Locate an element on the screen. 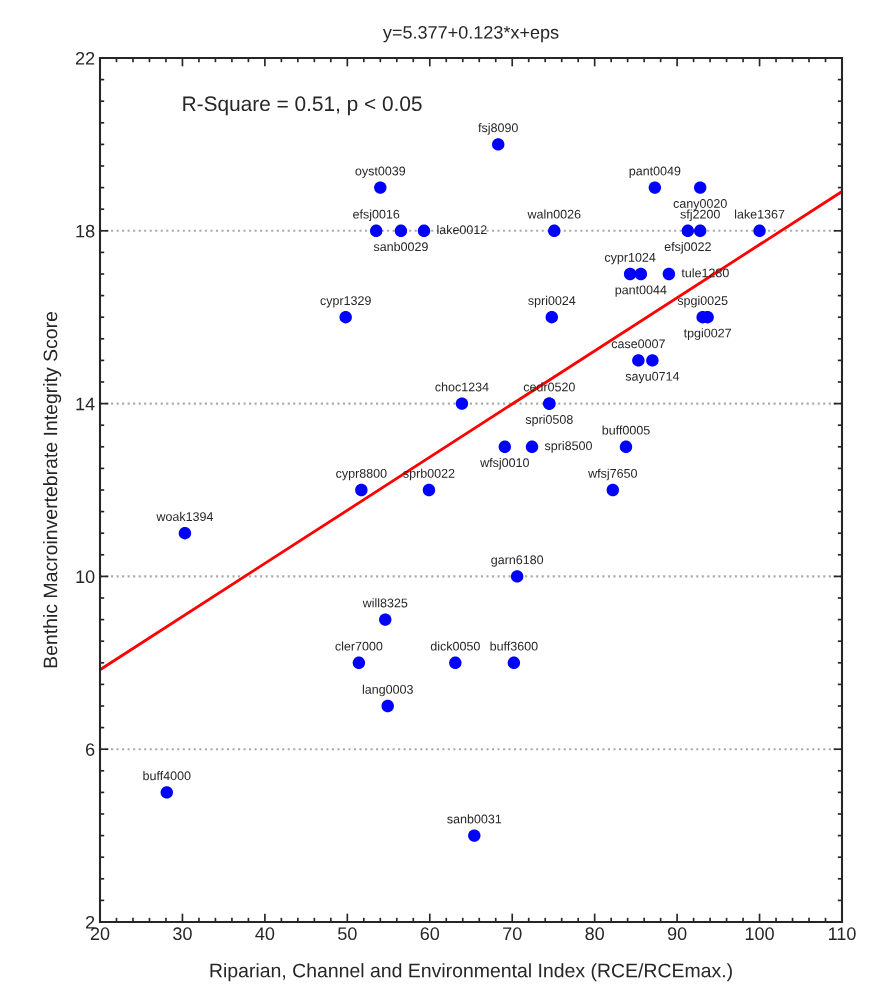  x-tick-label: 50 is located at coordinates (347, 934).